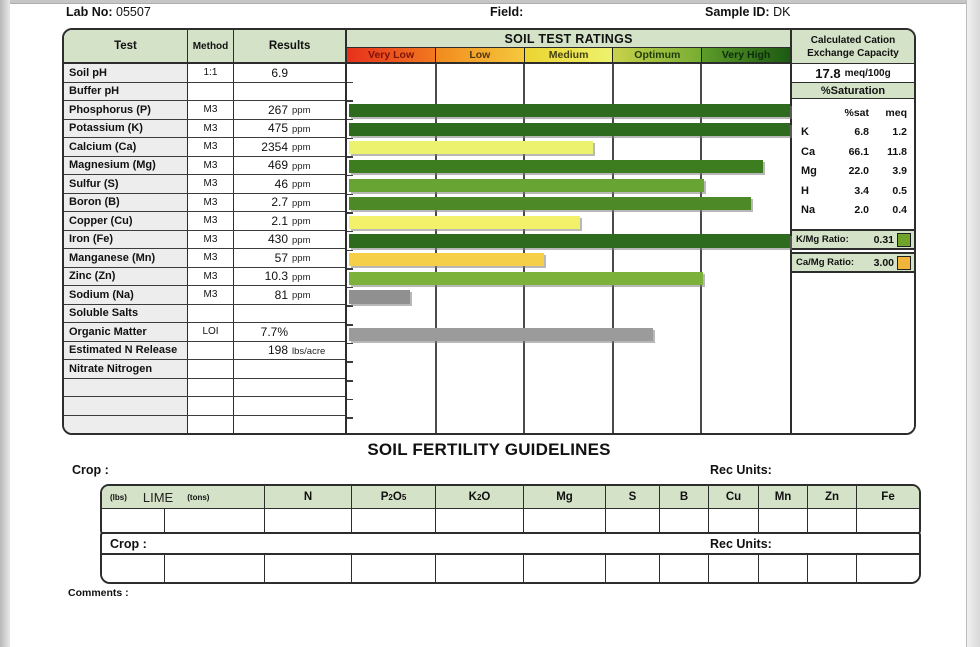 This screenshot has width=980, height=647. What do you see at coordinates (289, 369) in the screenshot?
I see `results-cell` at bounding box center [289, 369].